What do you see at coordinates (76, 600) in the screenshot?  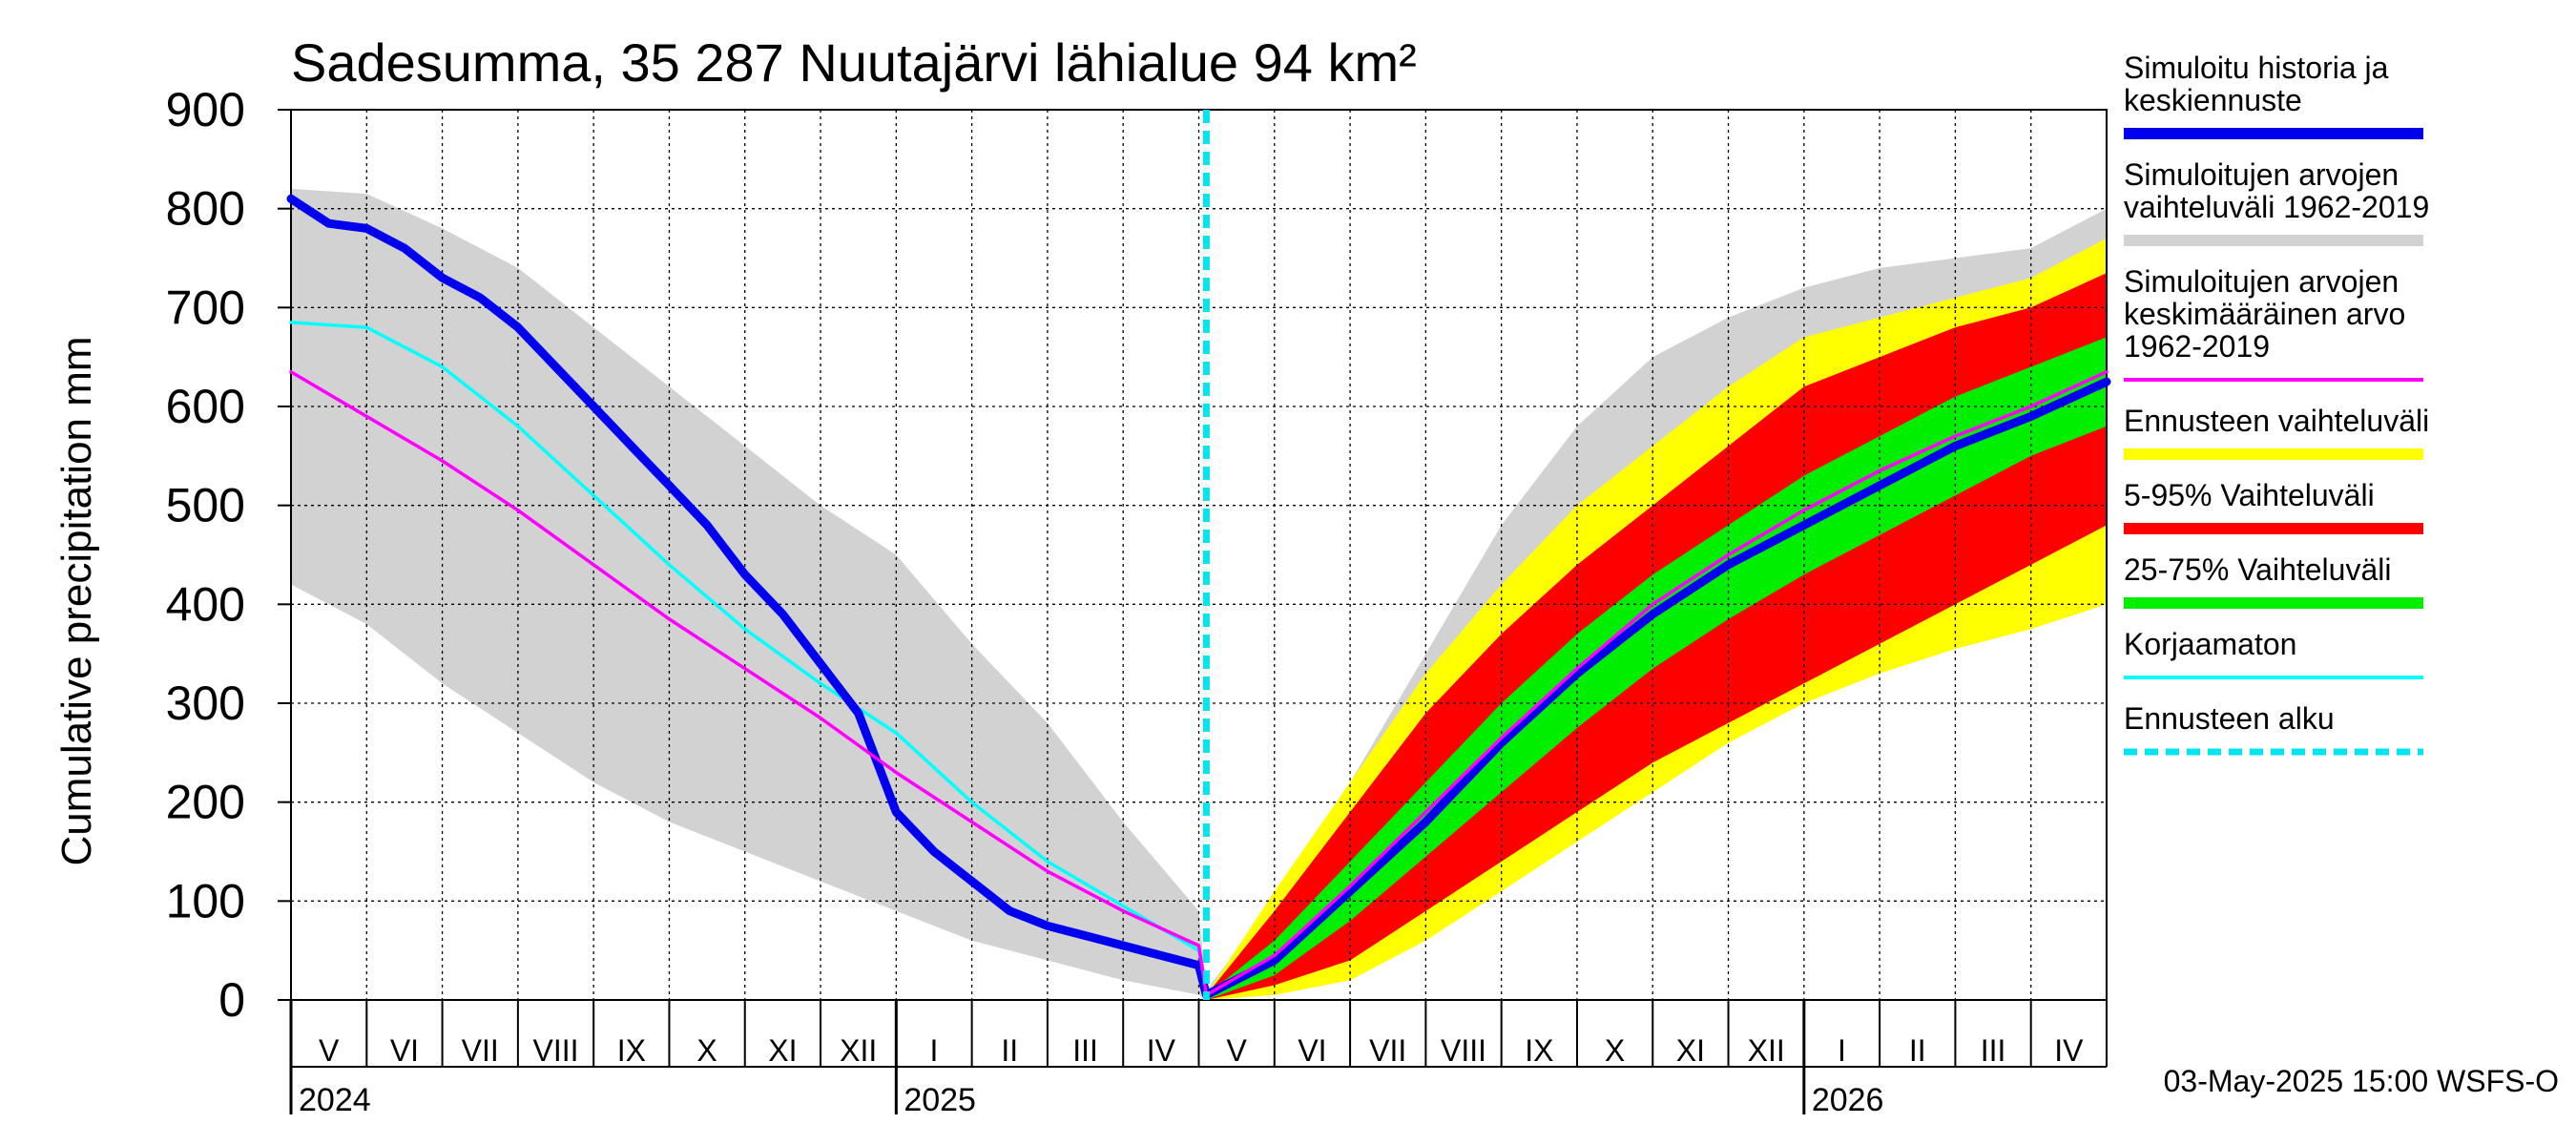 I see `y-axis-label: Cumulative precipitation mm` at bounding box center [76, 600].